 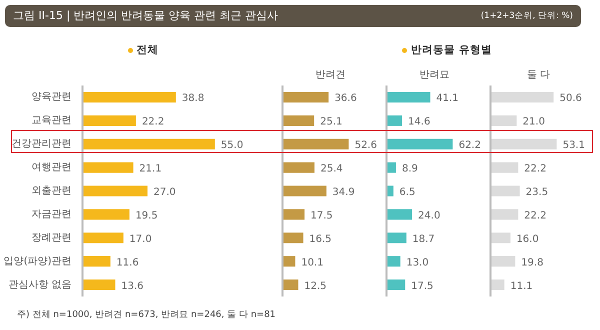 I want to click on data-label: 62.2, so click(x=469, y=146).